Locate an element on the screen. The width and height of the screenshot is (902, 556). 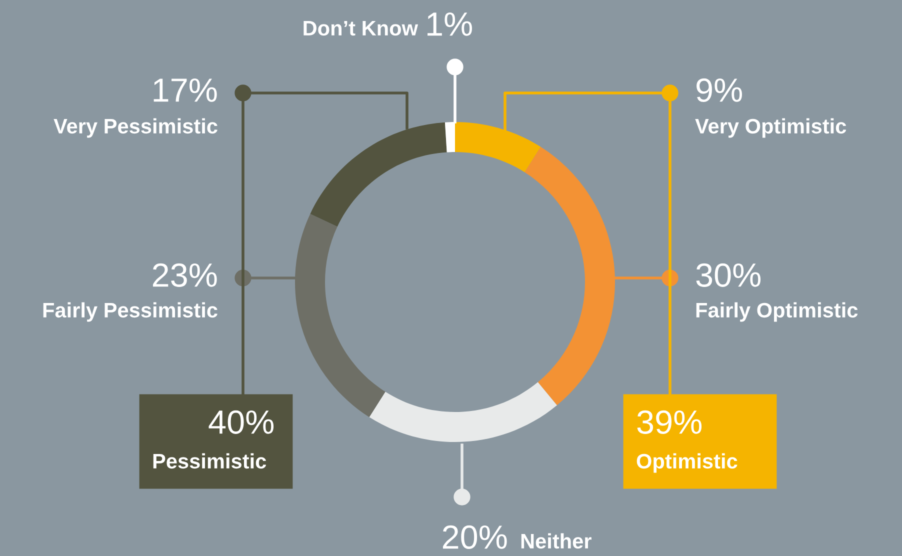
slice-label: Very Pessimistic is located at coordinates (136, 128).